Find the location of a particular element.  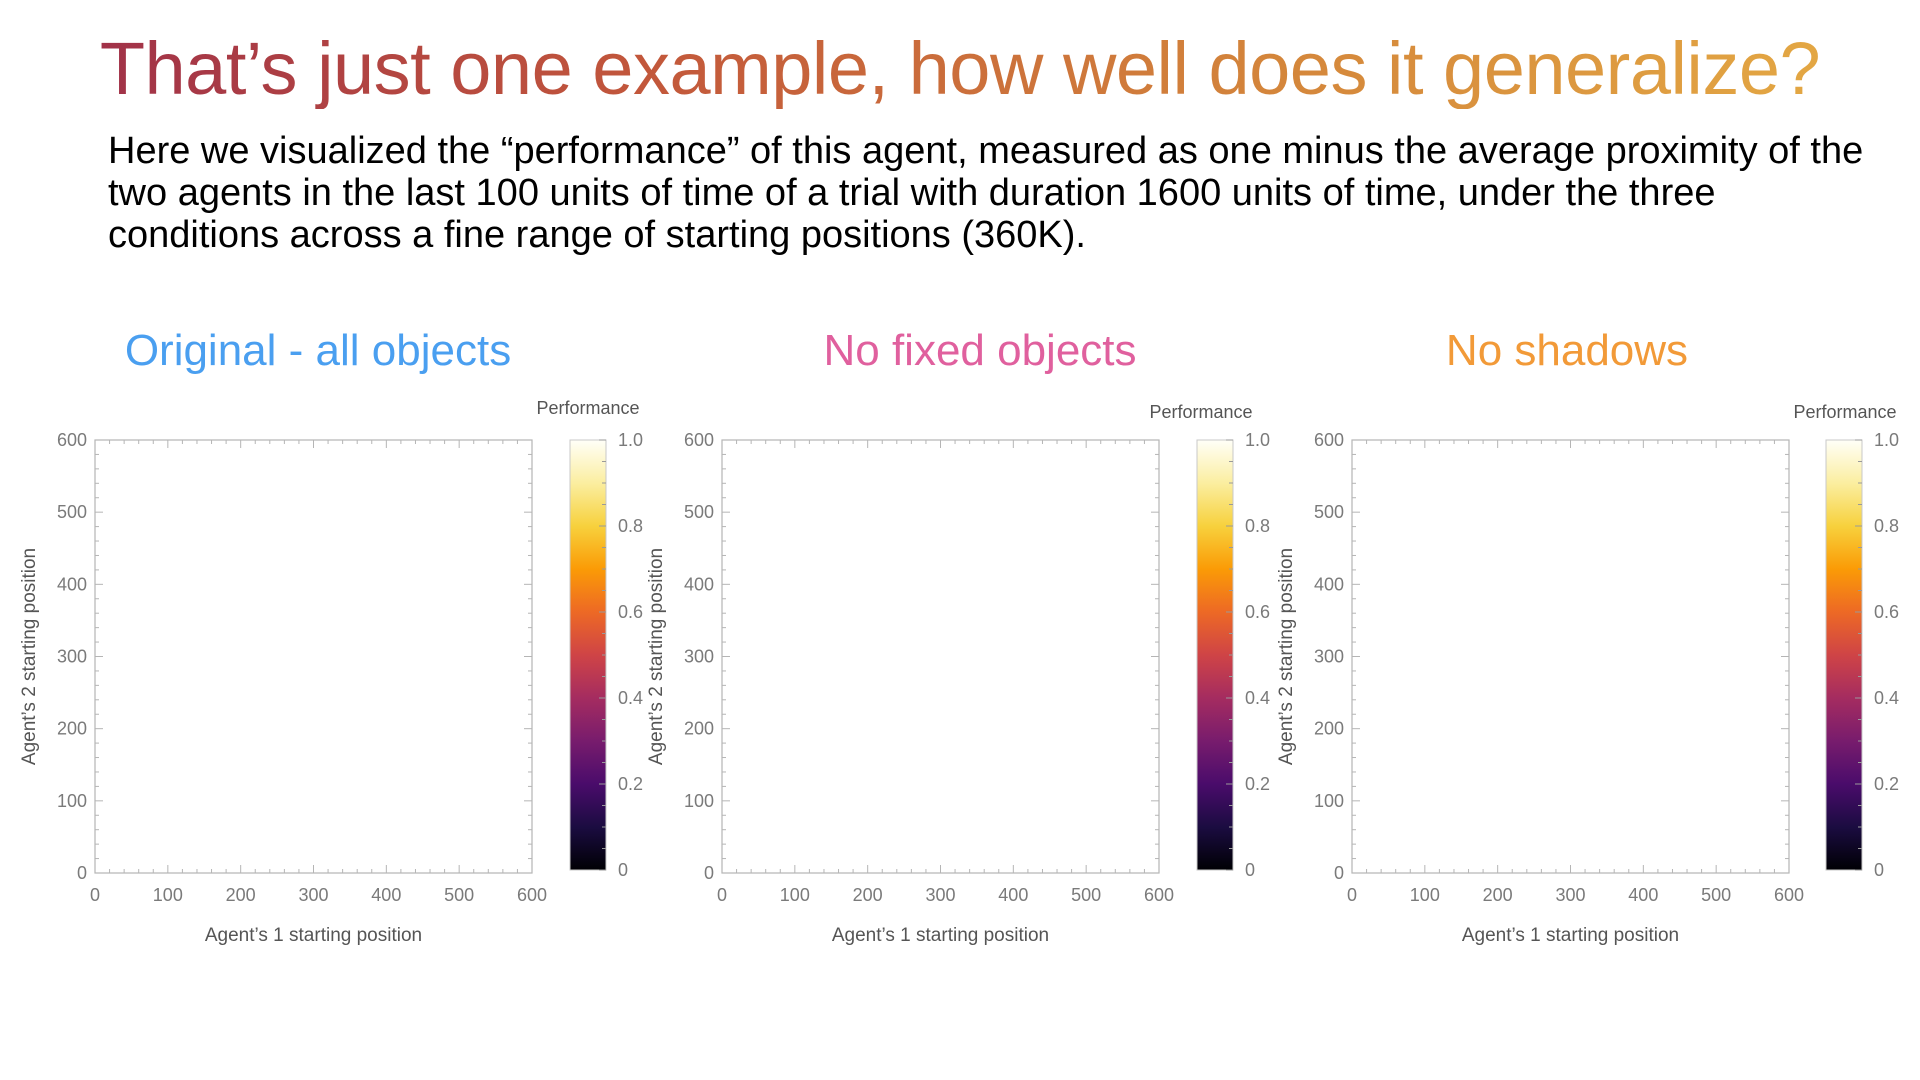

panel-title-original: Original - all objects is located at coordinates (318, 350).